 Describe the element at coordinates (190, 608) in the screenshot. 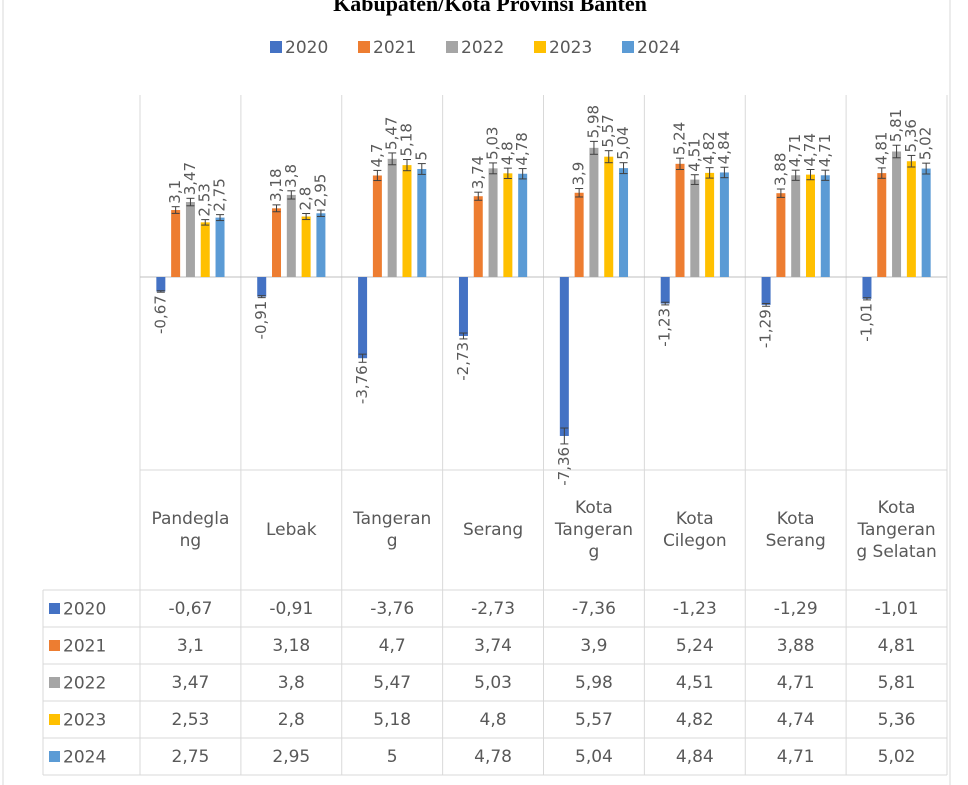

I see `table-value: -0,67` at that location.